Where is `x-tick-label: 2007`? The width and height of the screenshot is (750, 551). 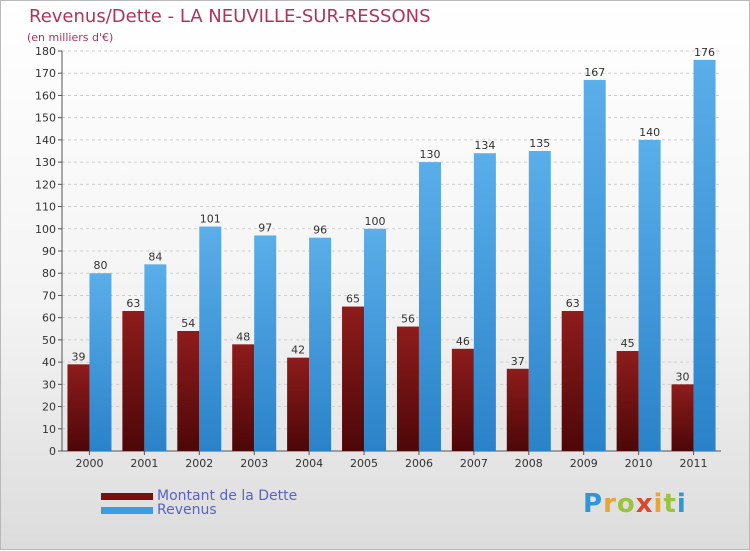 x-tick-label: 2007 is located at coordinates (474, 463).